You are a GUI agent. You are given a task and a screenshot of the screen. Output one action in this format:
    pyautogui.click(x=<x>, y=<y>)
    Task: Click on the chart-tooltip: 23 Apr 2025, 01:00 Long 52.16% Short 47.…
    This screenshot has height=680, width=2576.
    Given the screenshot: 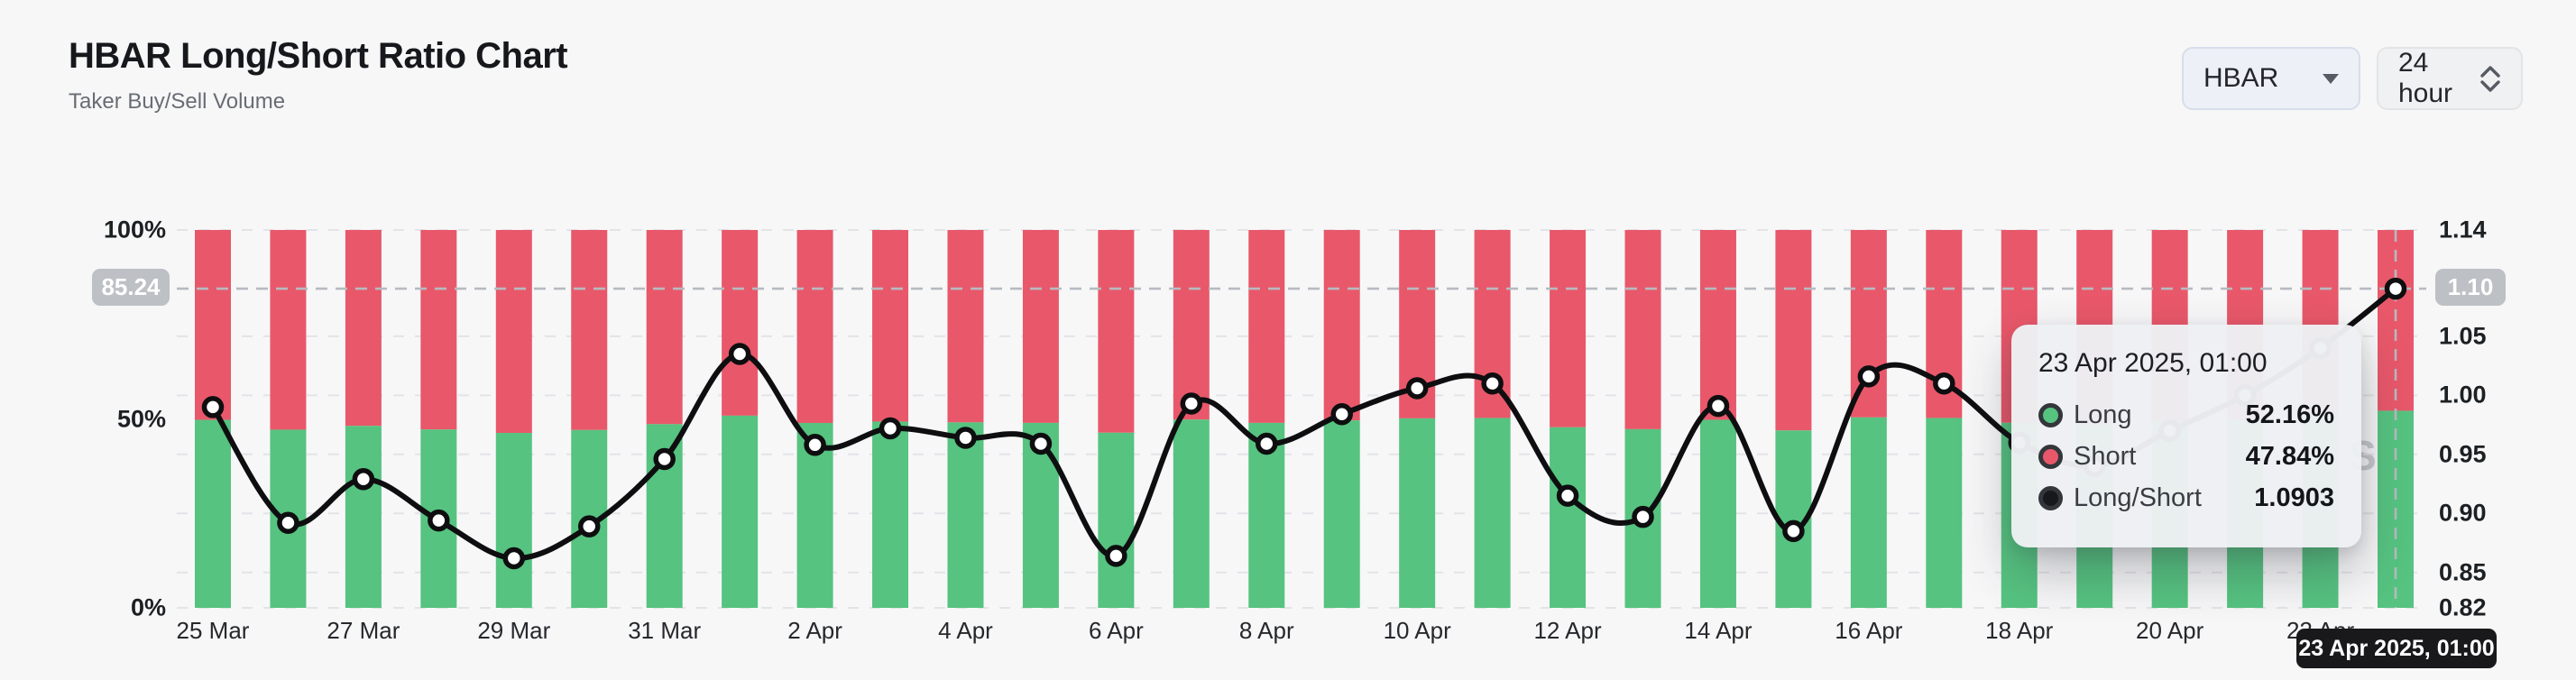 What is the action you would take?
    pyautogui.click(x=2186, y=436)
    